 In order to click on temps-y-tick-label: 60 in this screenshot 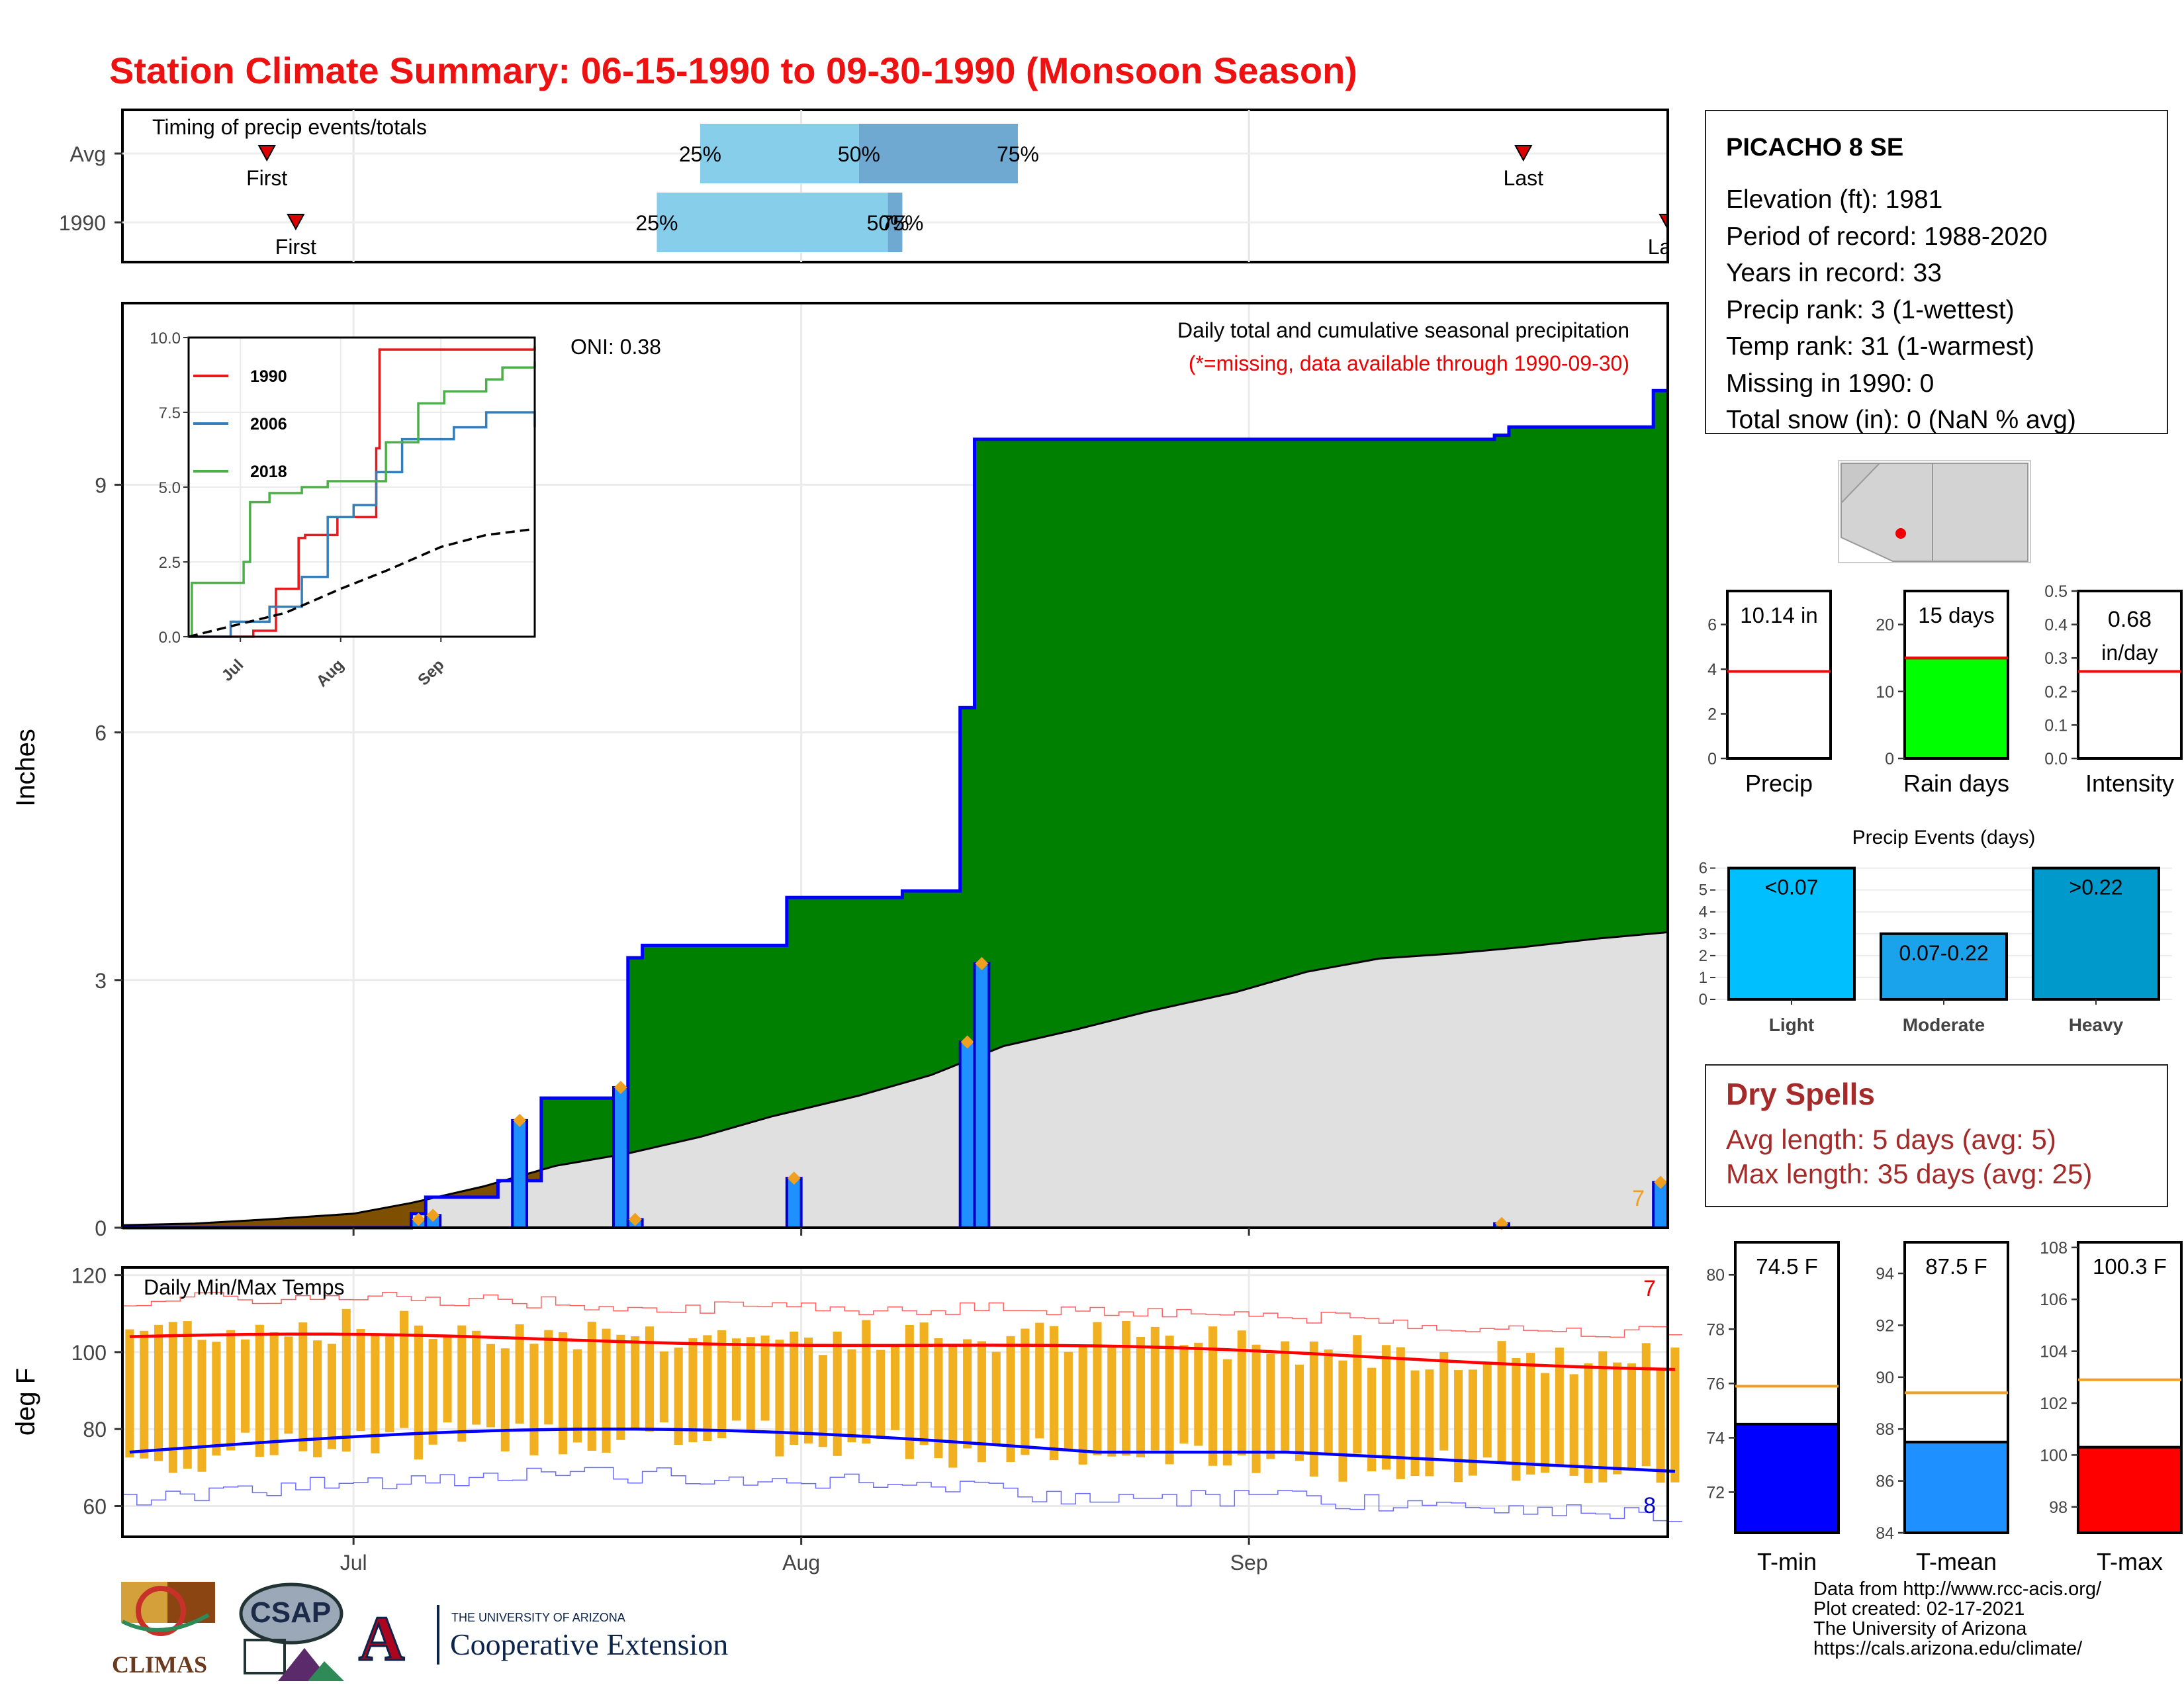, I will do `click(95, 1506)`.